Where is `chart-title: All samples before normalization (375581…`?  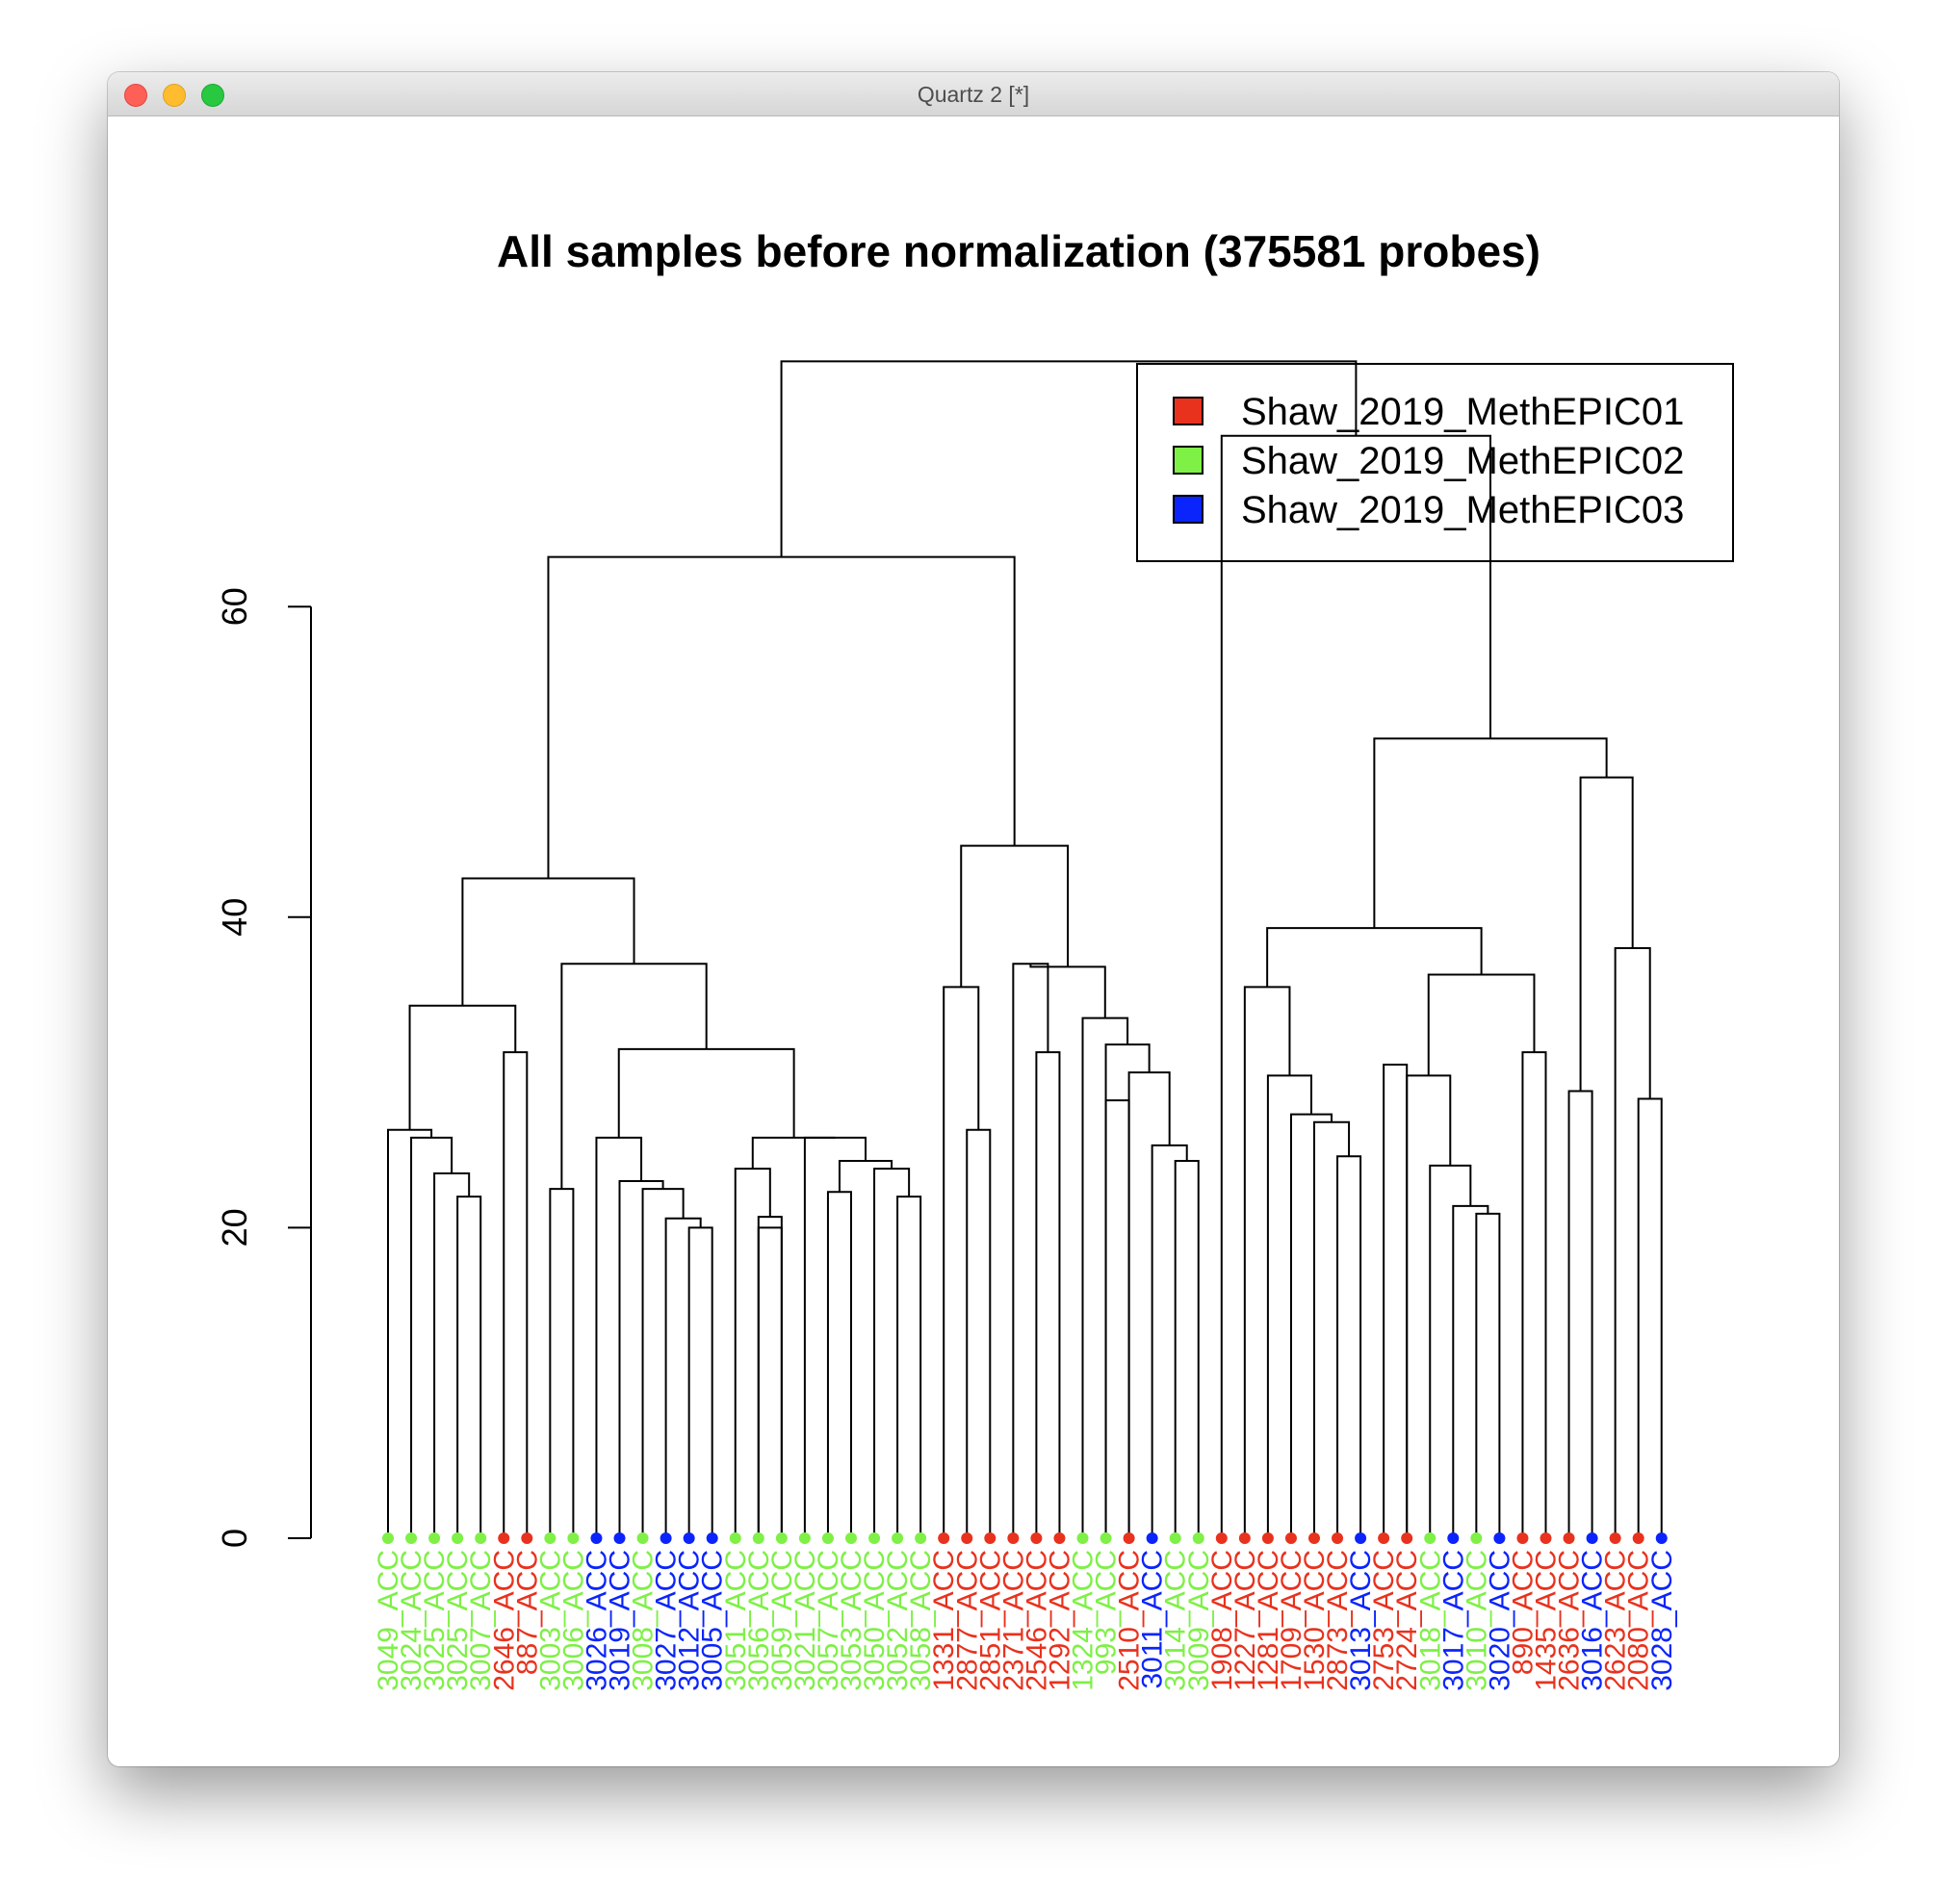
chart-title: All samples before normalization (375581… is located at coordinates (1018, 251).